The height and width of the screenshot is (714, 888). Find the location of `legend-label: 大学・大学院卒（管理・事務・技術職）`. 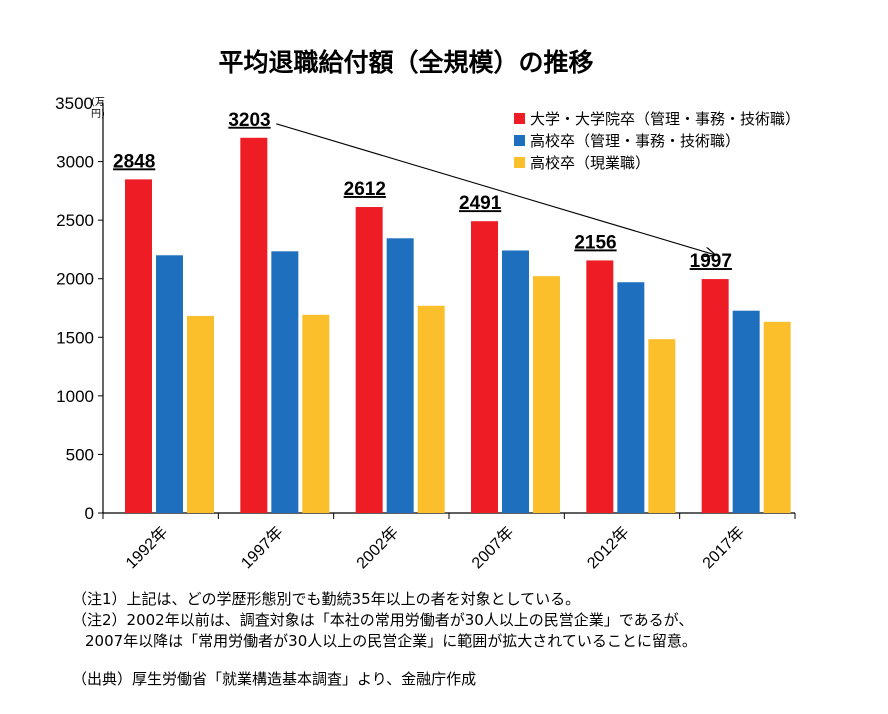

legend-label: 大学・大学院卒（管理・事務・技術職） is located at coordinates (665, 119).